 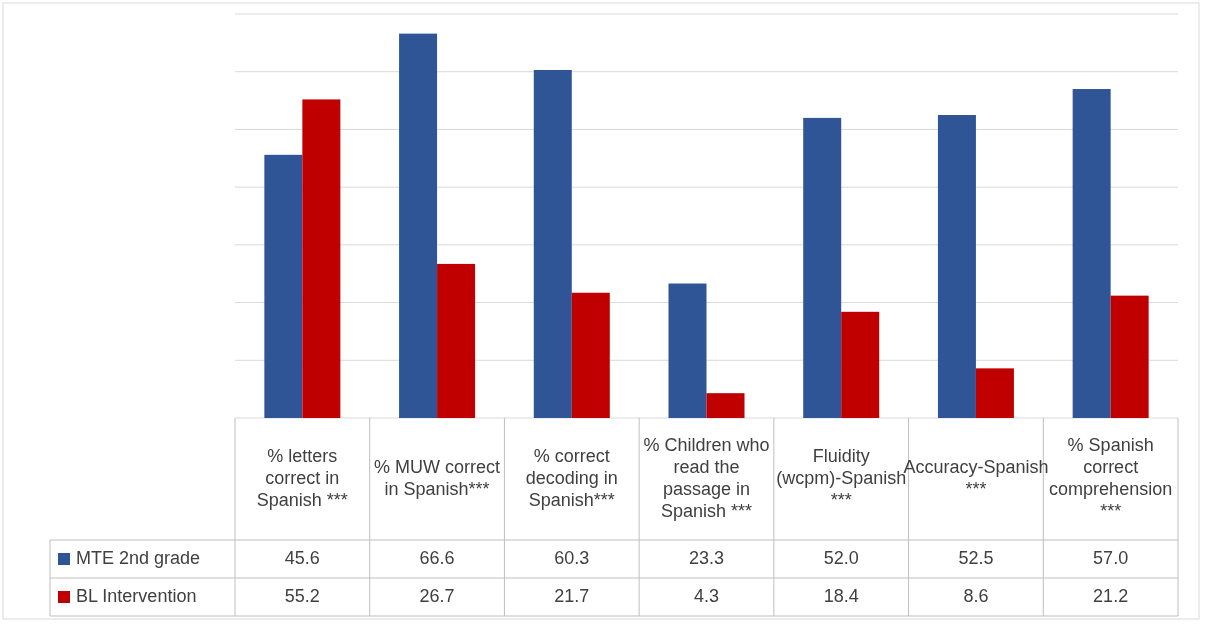 I want to click on data-label: 8.6, so click(x=976, y=595).